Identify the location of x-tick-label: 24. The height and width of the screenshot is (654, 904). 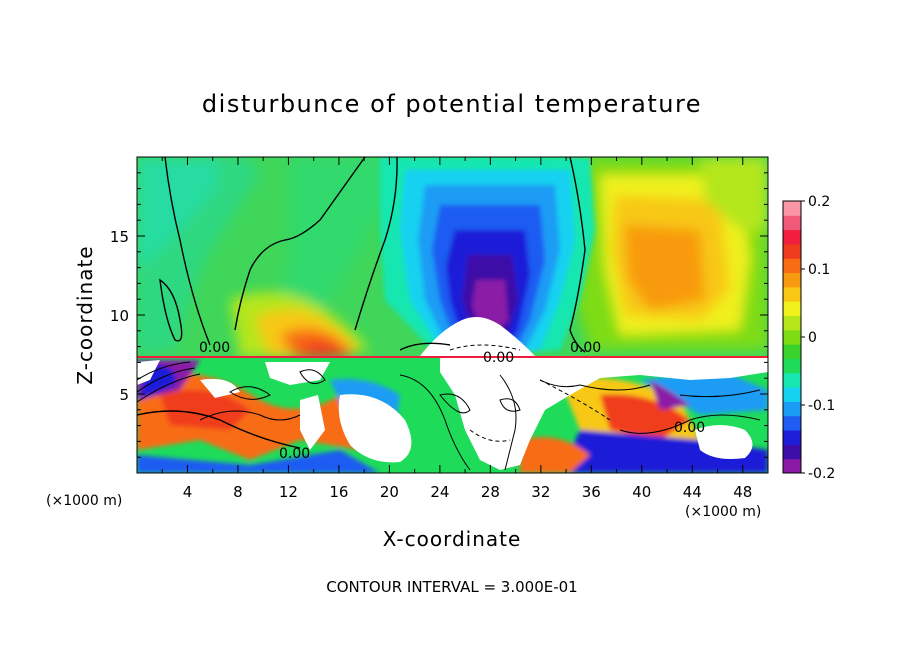
(439, 492).